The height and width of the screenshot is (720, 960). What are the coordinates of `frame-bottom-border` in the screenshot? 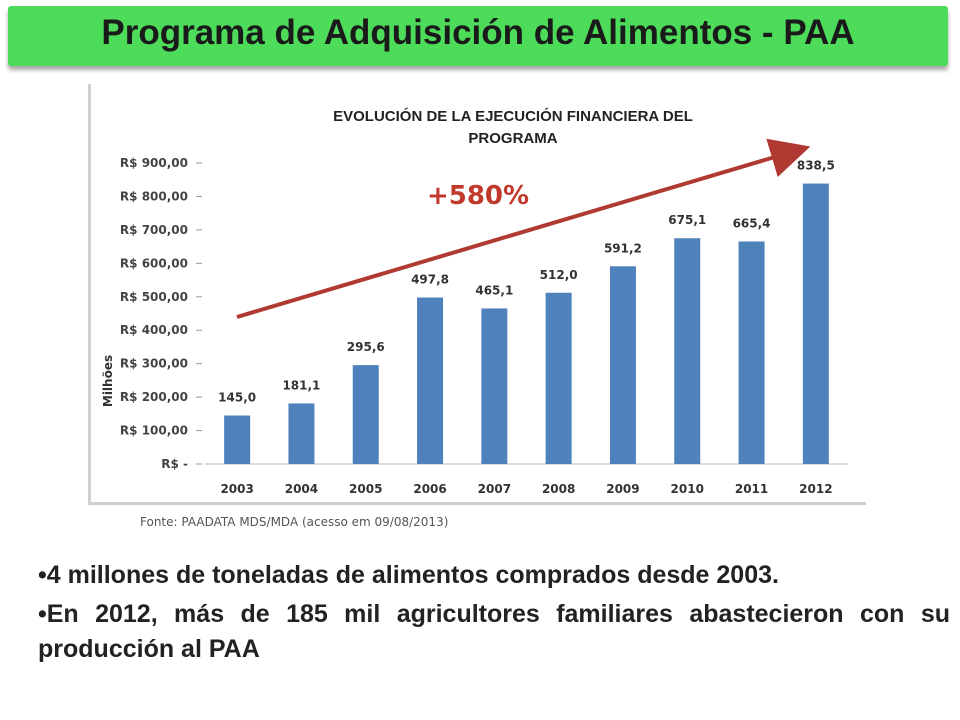 It's located at (477, 503).